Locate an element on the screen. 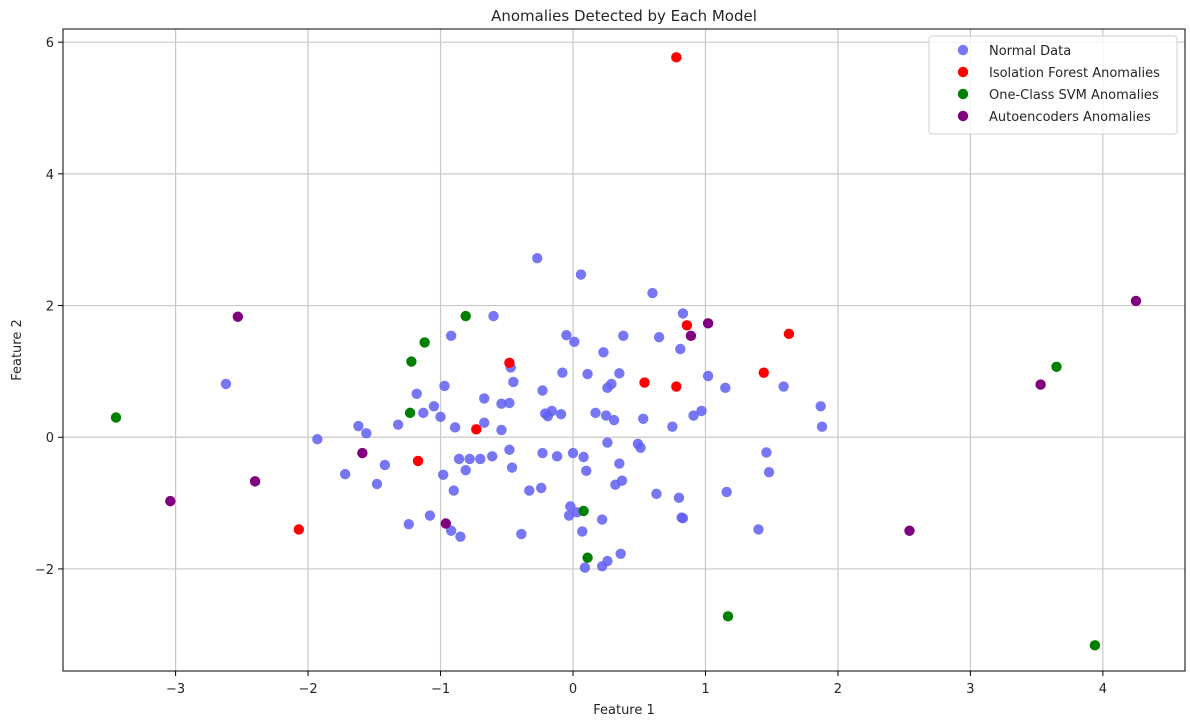 The image size is (1190, 720). x-tick-label-0: −3 is located at coordinates (175, 689).